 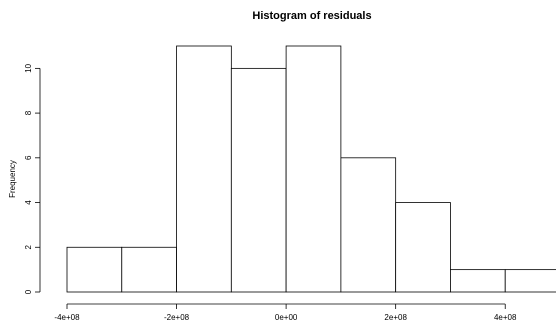 I want to click on y-axis-title: Frequency, so click(x=12, y=179).